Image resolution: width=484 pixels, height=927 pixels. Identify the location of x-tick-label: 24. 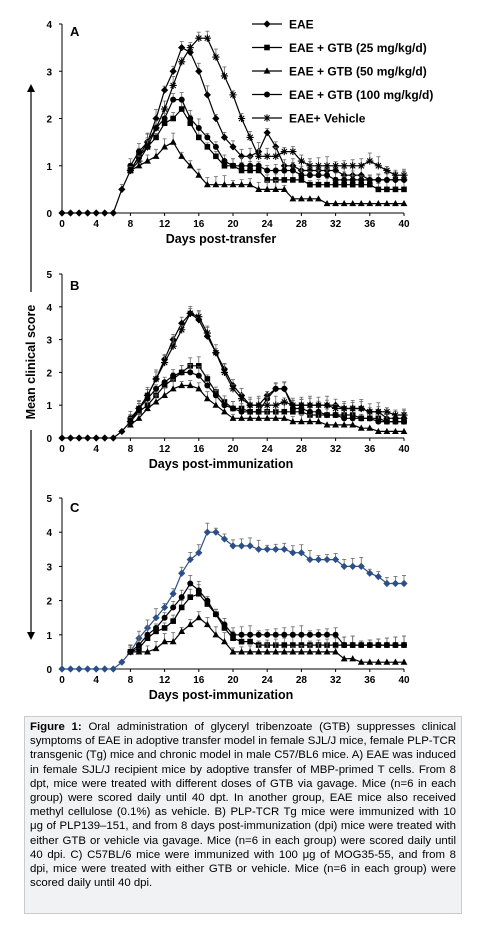
(268, 224).